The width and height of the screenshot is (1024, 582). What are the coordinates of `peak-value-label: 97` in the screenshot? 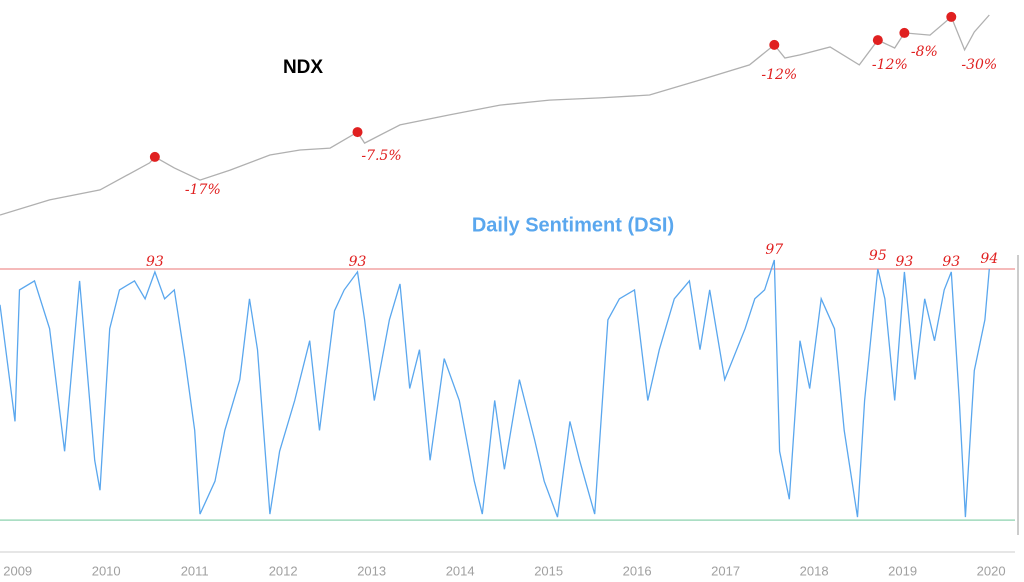 It's located at (774, 250).